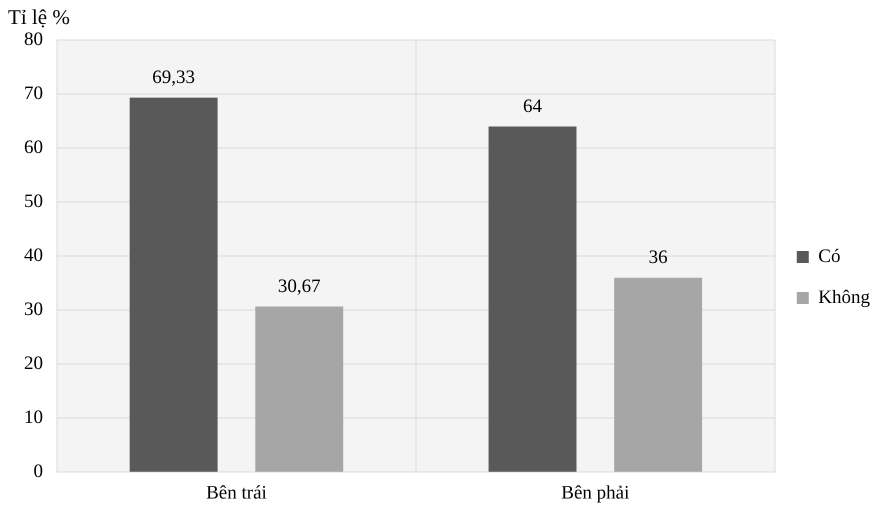 This screenshot has height=525, width=890. I want to click on y-tick-label: 30, so click(33, 309).